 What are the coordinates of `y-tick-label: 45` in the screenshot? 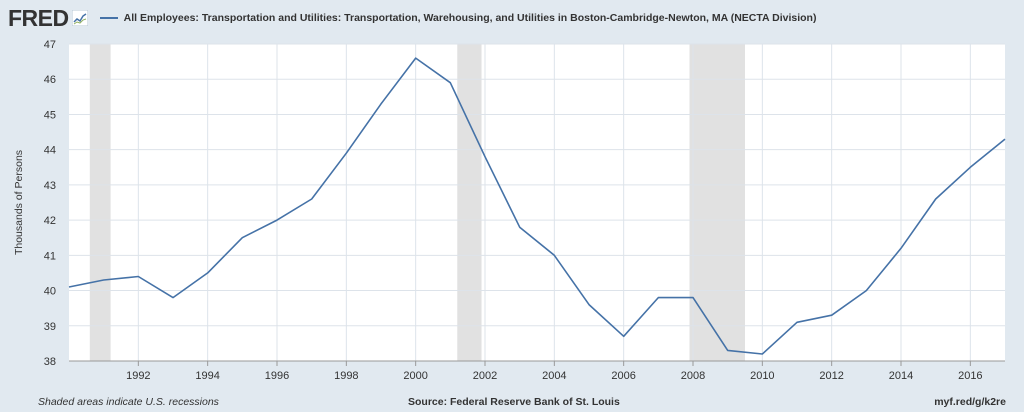 It's located at (50, 115).